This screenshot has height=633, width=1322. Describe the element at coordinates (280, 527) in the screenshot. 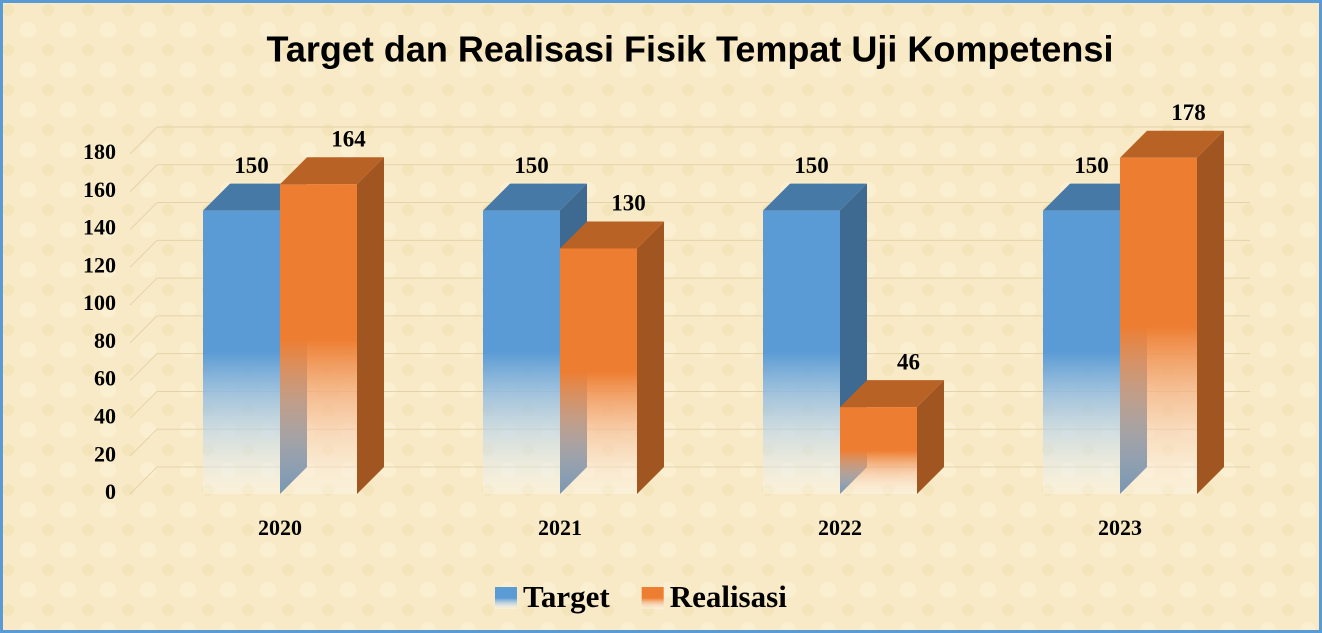

I see `x-tick-label: 2020` at that location.